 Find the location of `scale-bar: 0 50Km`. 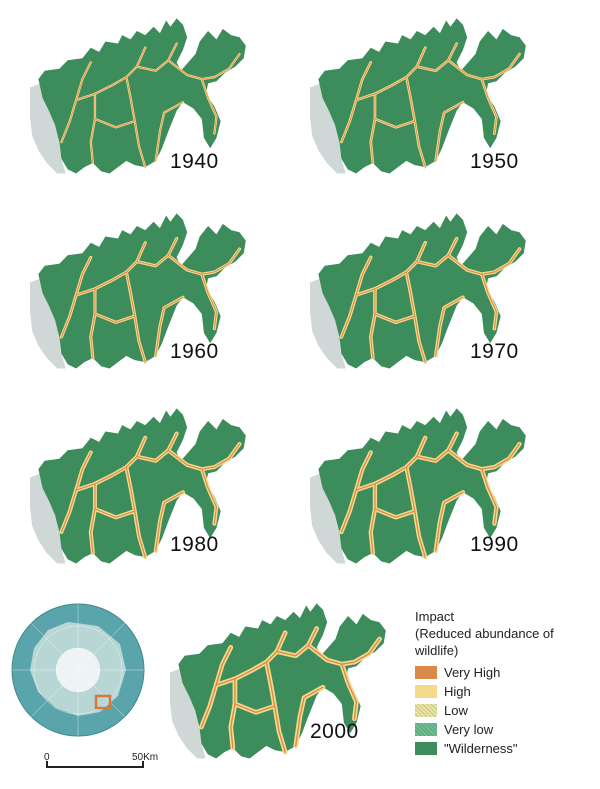

scale-bar: 0 50Km is located at coordinates (110, 767).